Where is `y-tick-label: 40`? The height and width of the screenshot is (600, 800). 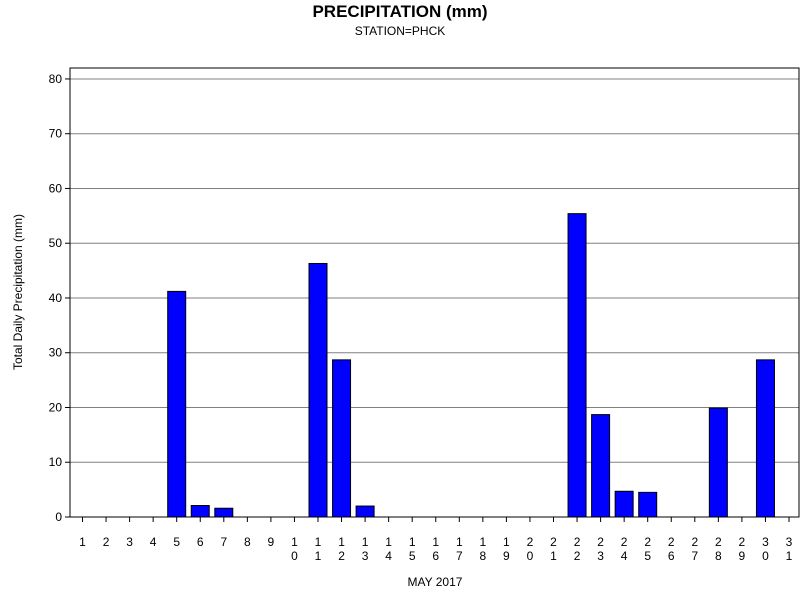
y-tick-label: 40 is located at coordinates (56, 298).